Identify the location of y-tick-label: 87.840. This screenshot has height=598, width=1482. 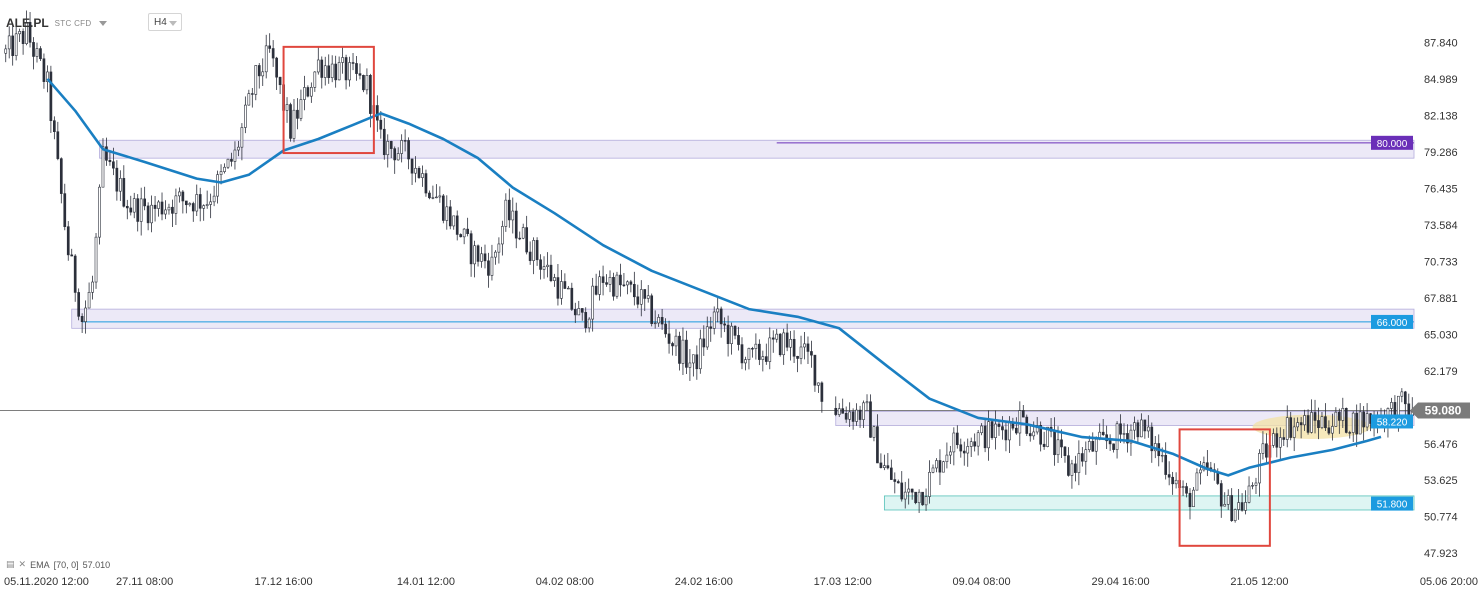
(1441, 44).